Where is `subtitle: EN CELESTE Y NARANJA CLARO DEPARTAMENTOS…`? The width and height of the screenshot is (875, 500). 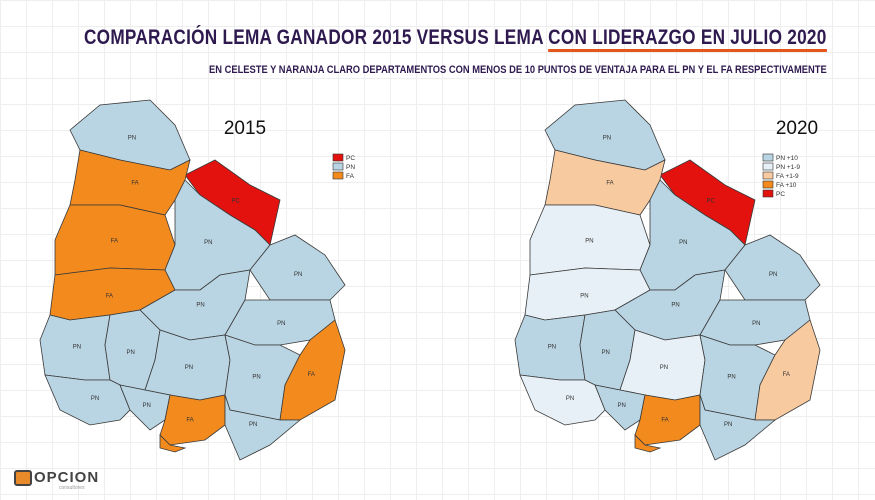
subtitle: EN CELESTE Y NARANJA CLARO DEPARTAMENTOS… is located at coordinates (518, 70).